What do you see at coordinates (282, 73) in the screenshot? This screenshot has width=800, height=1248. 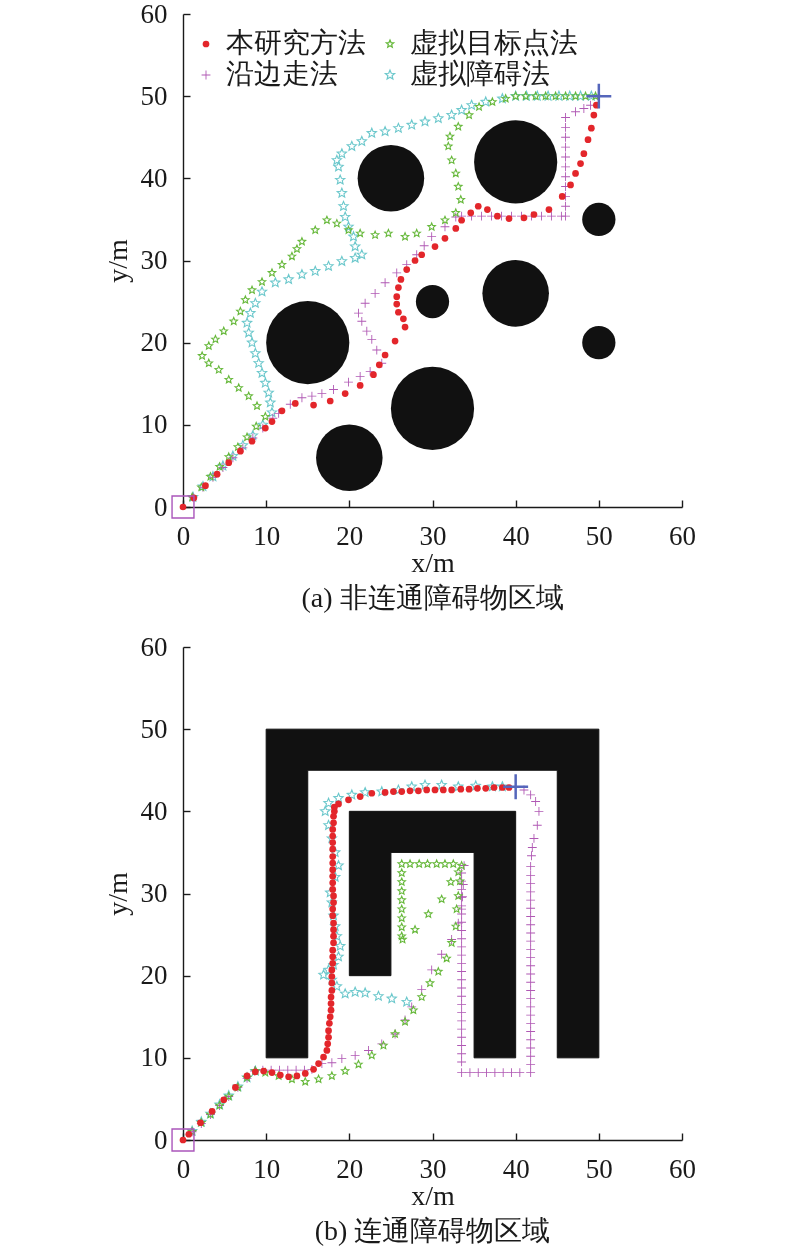 I see `legend-label: 沿边走法` at bounding box center [282, 73].